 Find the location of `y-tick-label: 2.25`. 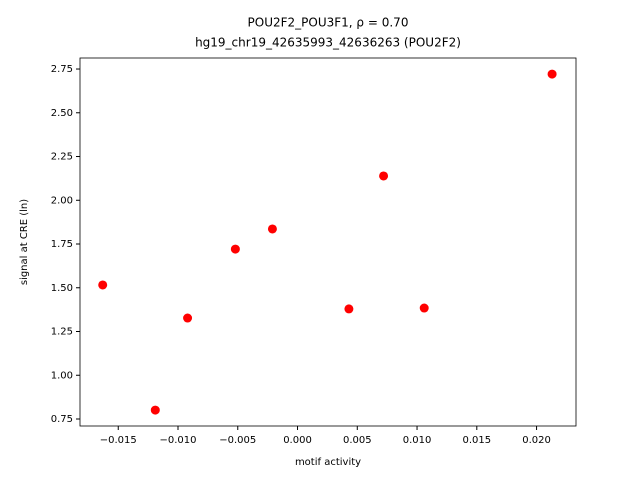

y-tick-label: 2.25 is located at coordinates (62, 157).